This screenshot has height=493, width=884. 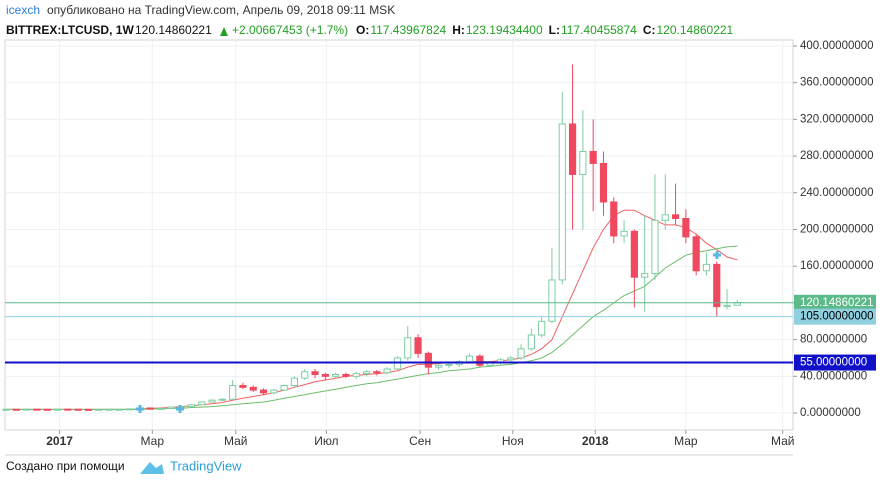 What do you see at coordinates (504, 30) in the screenshot?
I see `ohlc-value: 123.19434400` at bounding box center [504, 30].